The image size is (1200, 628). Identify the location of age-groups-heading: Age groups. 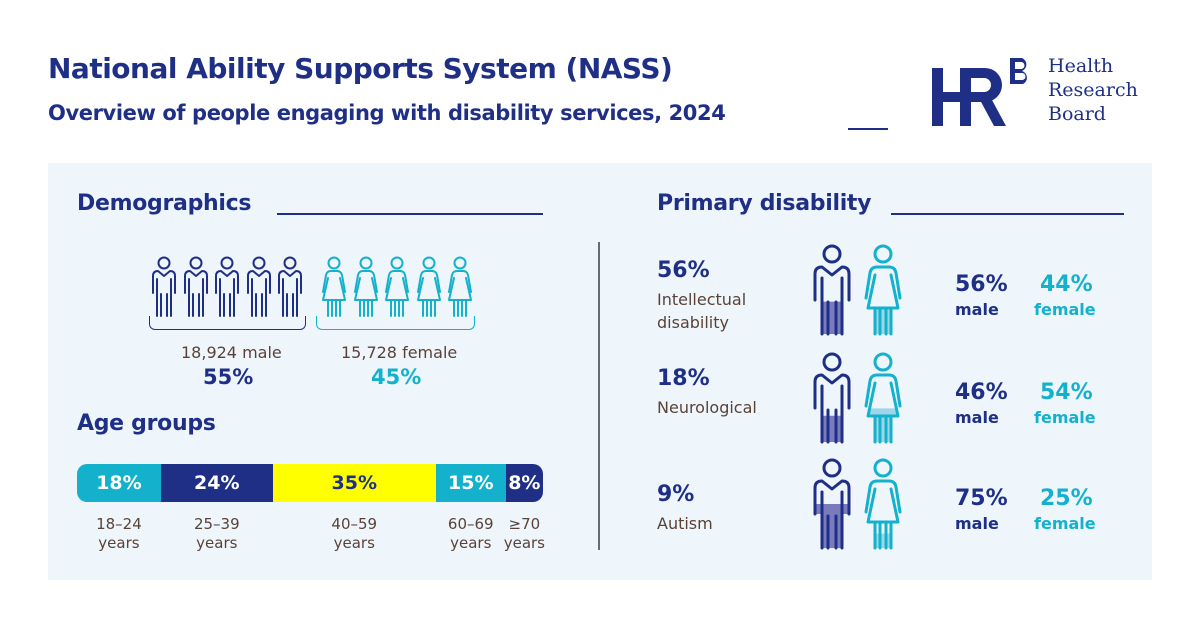
(146, 423).